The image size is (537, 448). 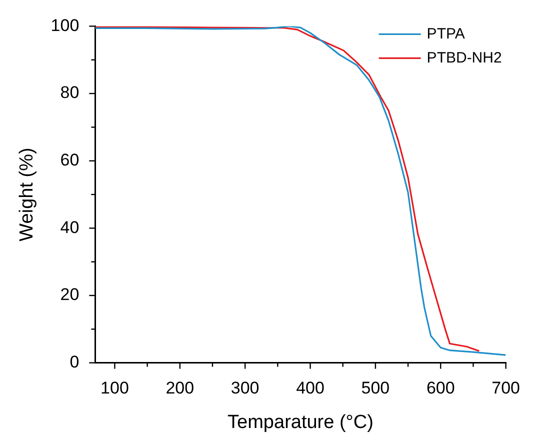 I want to click on y-tick-label: 0, so click(x=75, y=362).